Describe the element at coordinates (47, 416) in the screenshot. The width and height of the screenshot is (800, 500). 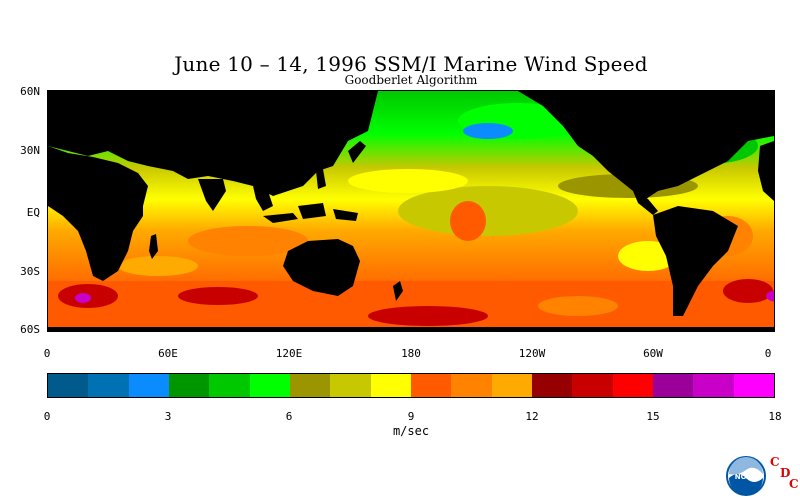
I see `colorbar-tick-0: 0` at that location.